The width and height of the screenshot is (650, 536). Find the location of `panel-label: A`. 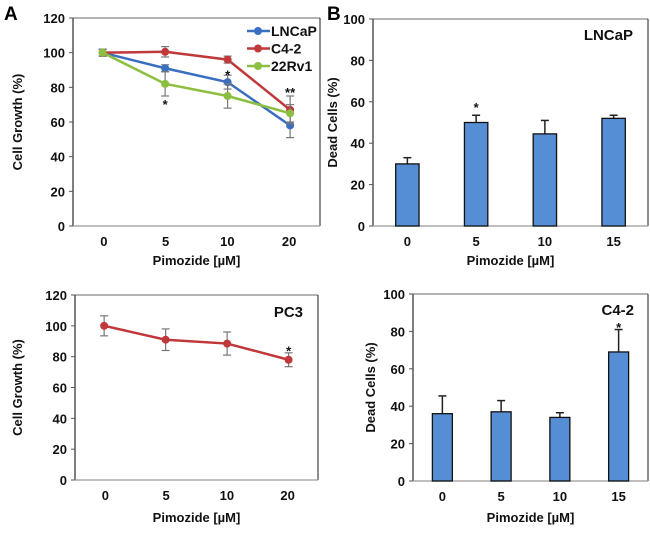

panel-label: A is located at coordinates (11, 14).